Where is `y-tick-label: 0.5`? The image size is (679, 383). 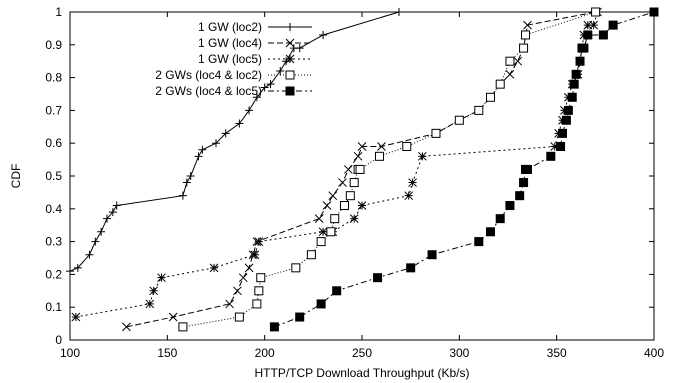 y-tick-label: 0.5 is located at coordinates (53, 176).